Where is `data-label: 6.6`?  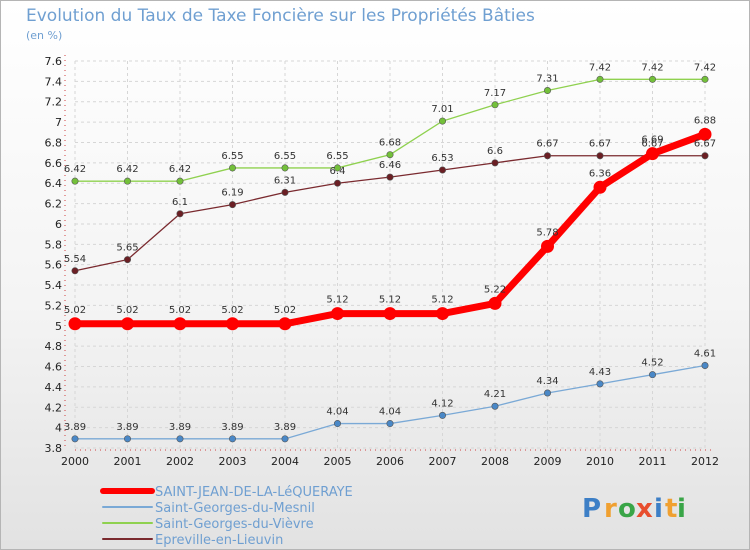
data-label: 6.6 is located at coordinates (495, 151).